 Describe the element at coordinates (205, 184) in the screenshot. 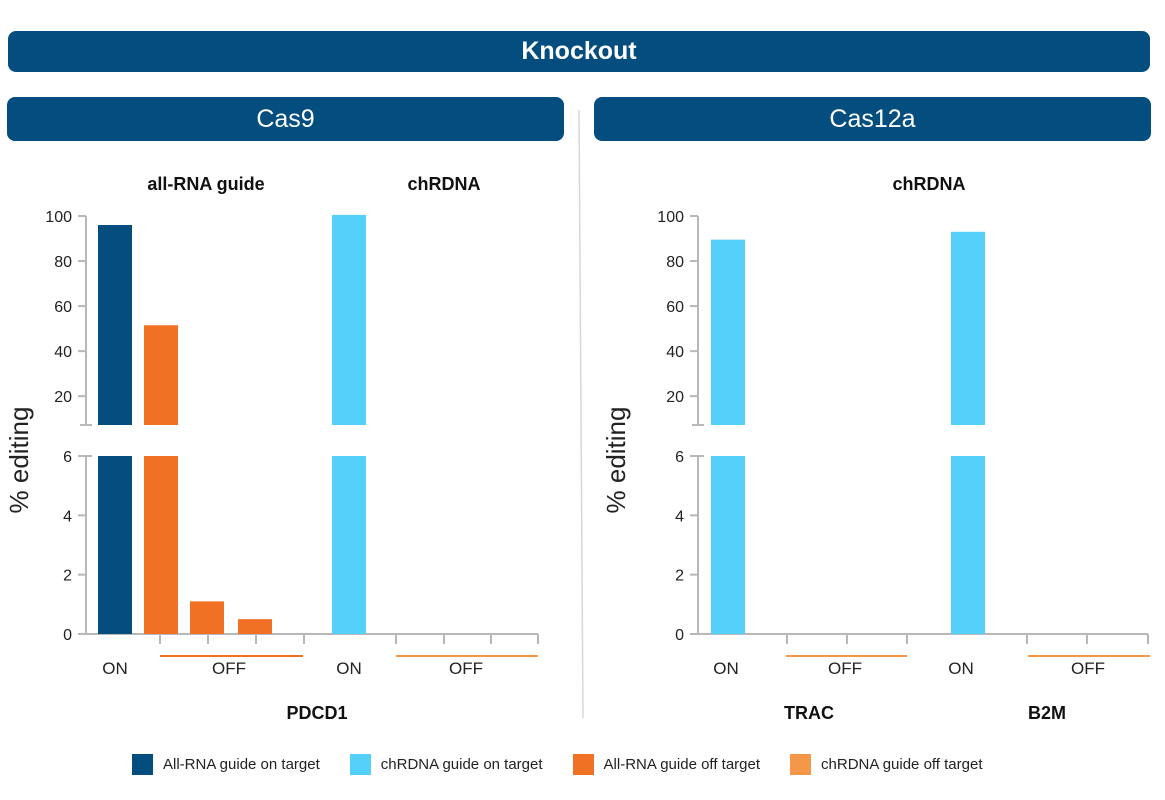

I see `subtitle-allrna: all-RNA guide` at that location.